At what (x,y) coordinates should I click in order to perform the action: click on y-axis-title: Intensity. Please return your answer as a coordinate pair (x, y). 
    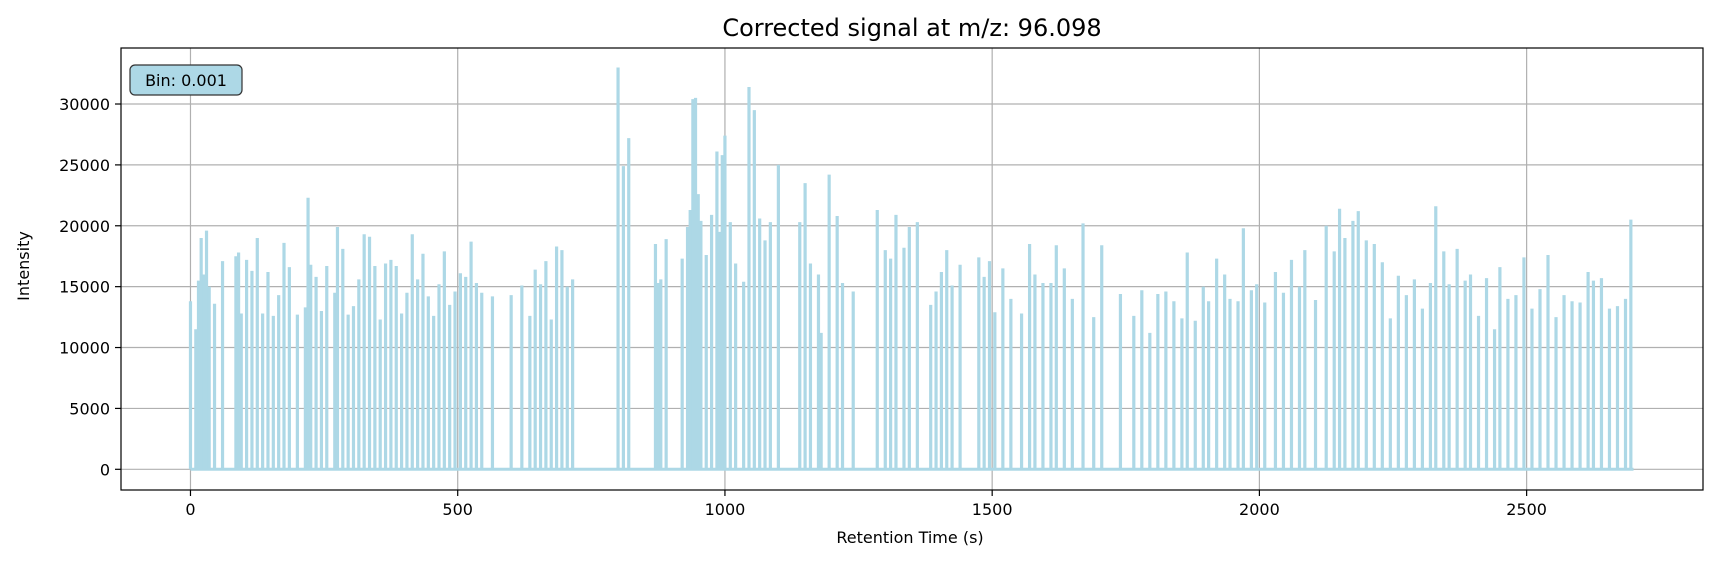
    Looking at the image, I should click on (23, 266).